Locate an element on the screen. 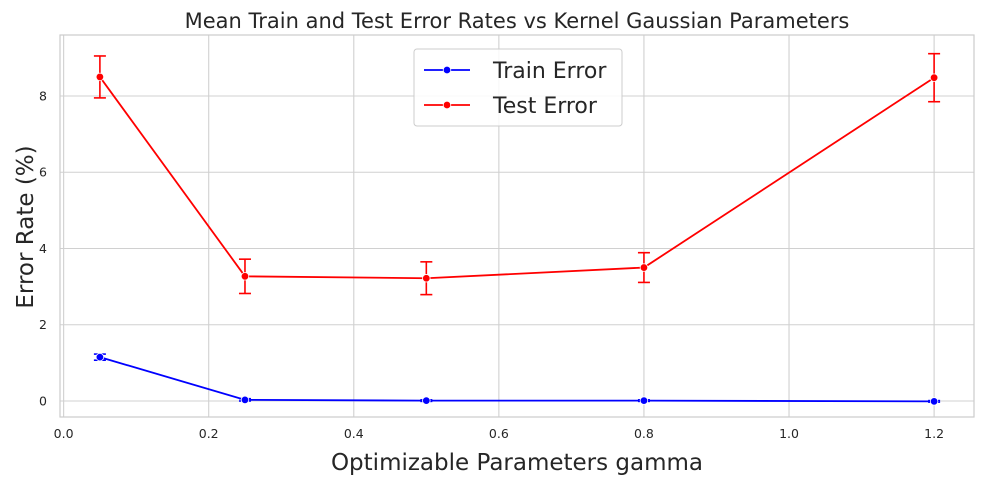  x-tick-label: 0.8 is located at coordinates (644, 433).